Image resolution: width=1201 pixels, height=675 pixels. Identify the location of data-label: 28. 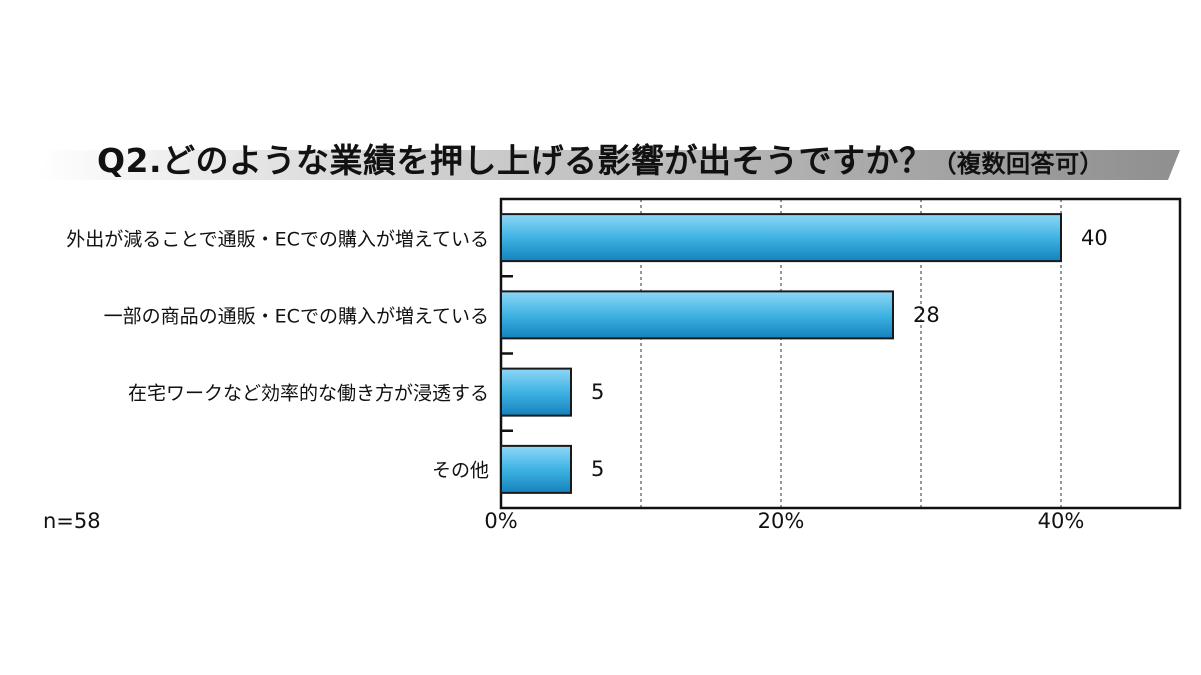
(926, 314).